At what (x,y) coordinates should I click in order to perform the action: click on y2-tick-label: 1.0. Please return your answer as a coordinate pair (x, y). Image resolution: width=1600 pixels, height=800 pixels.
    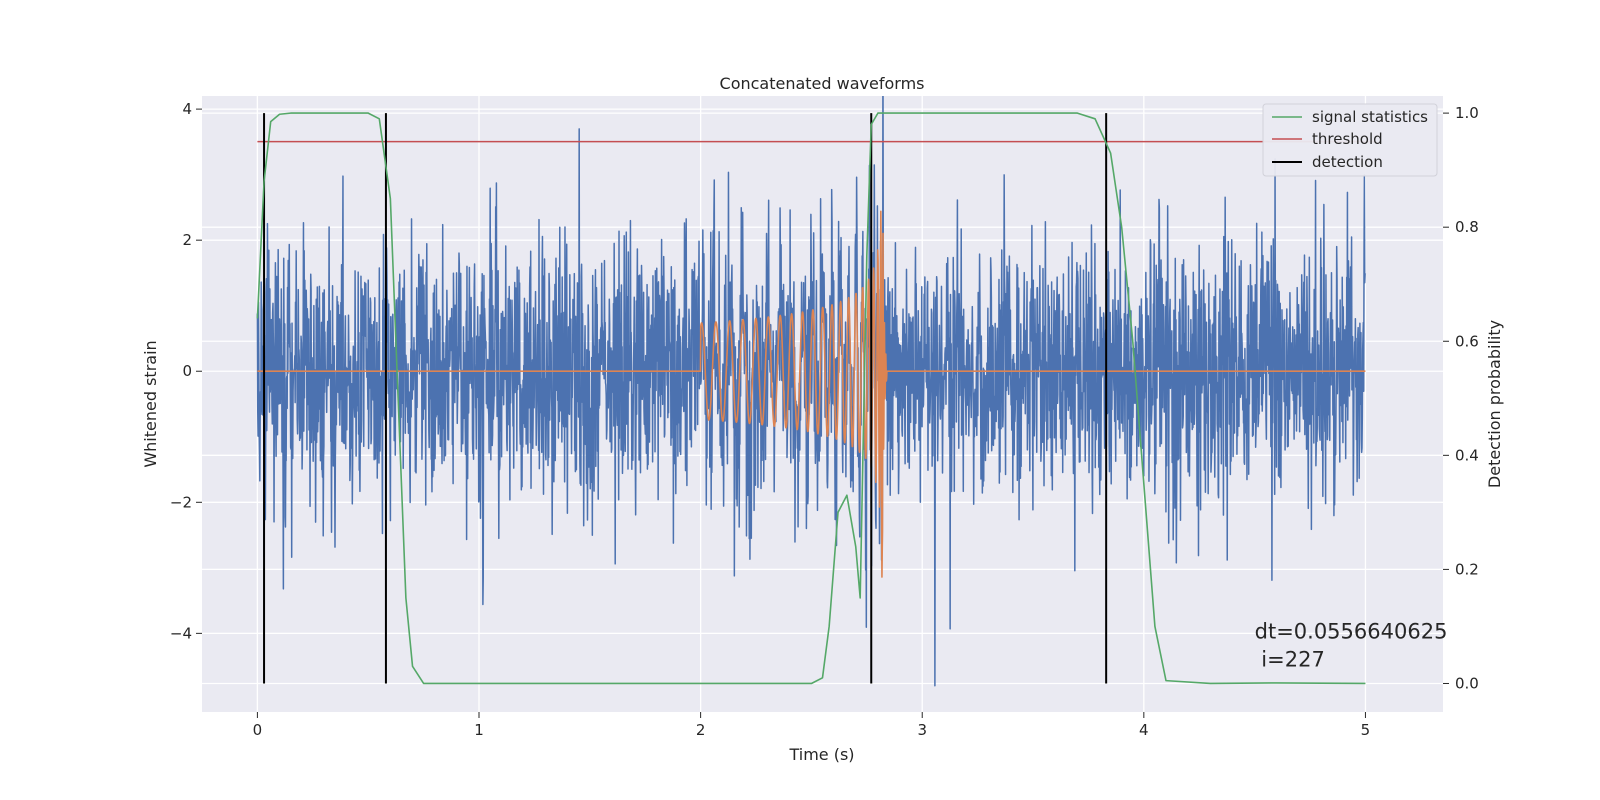
    Looking at the image, I should click on (1467, 113).